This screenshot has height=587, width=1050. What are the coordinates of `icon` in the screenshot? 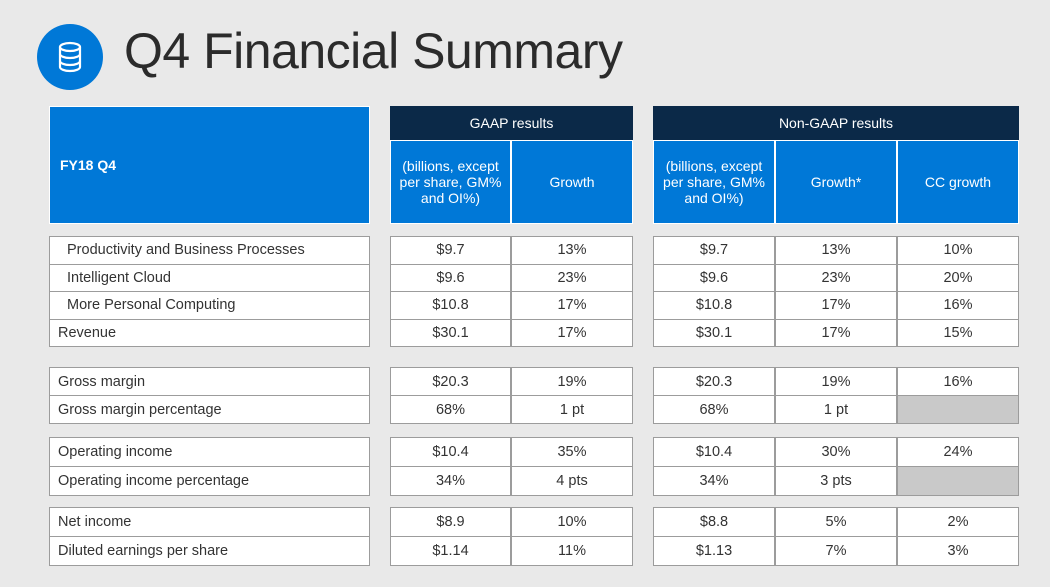 It's located at (70, 57).